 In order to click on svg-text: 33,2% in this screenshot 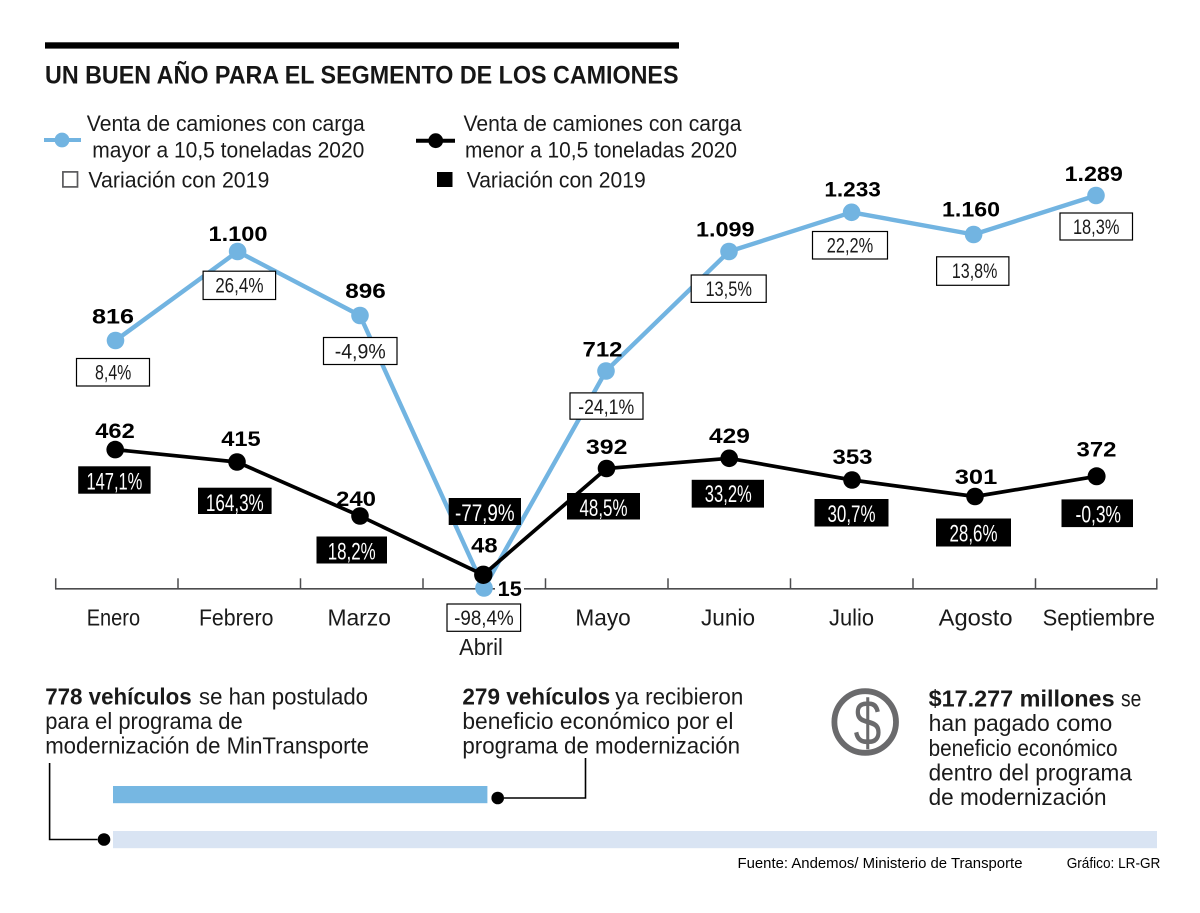, I will do `click(728, 494)`.